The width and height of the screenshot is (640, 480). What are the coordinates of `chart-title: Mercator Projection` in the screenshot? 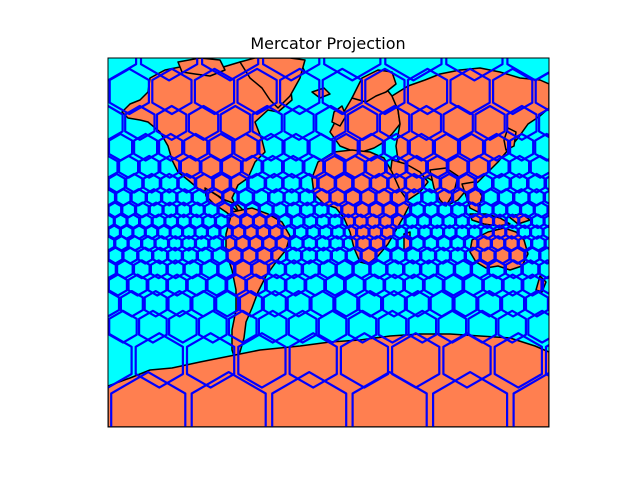 It's located at (327, 43).